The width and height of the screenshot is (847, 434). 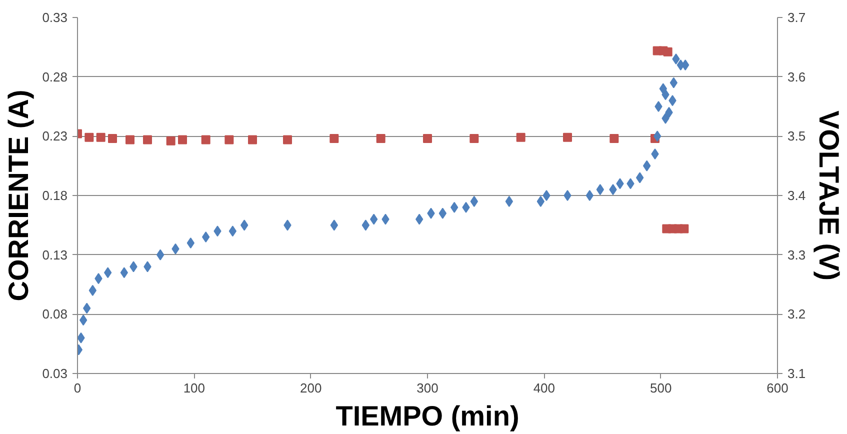 I want to click on y-tick-label: 0.23, so click(x=55, y=136).